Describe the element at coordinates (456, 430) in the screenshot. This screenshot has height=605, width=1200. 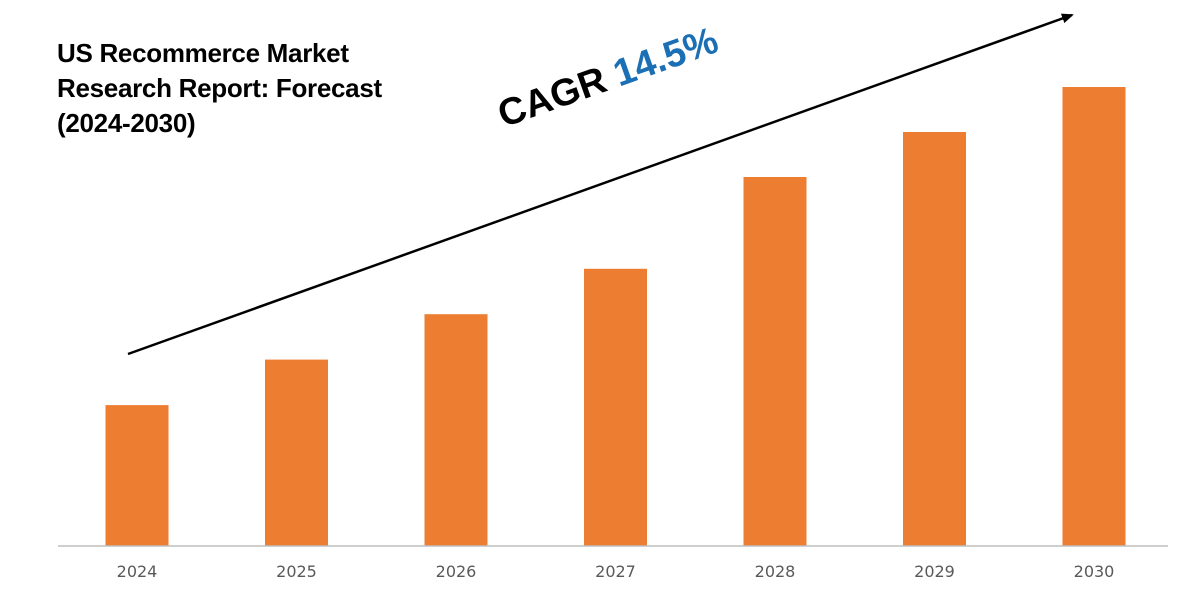
I see `bar-2026` at that location.